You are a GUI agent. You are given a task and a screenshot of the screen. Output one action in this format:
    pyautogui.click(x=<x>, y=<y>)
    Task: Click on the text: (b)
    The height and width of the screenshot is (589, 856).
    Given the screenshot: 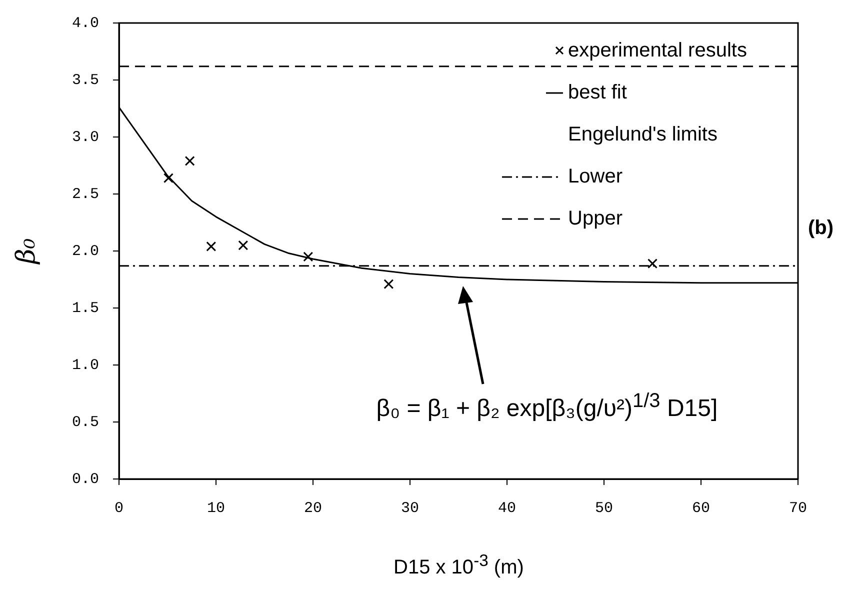 What is the action you would take?
    pyautogui.click(x=821, y=228)
    